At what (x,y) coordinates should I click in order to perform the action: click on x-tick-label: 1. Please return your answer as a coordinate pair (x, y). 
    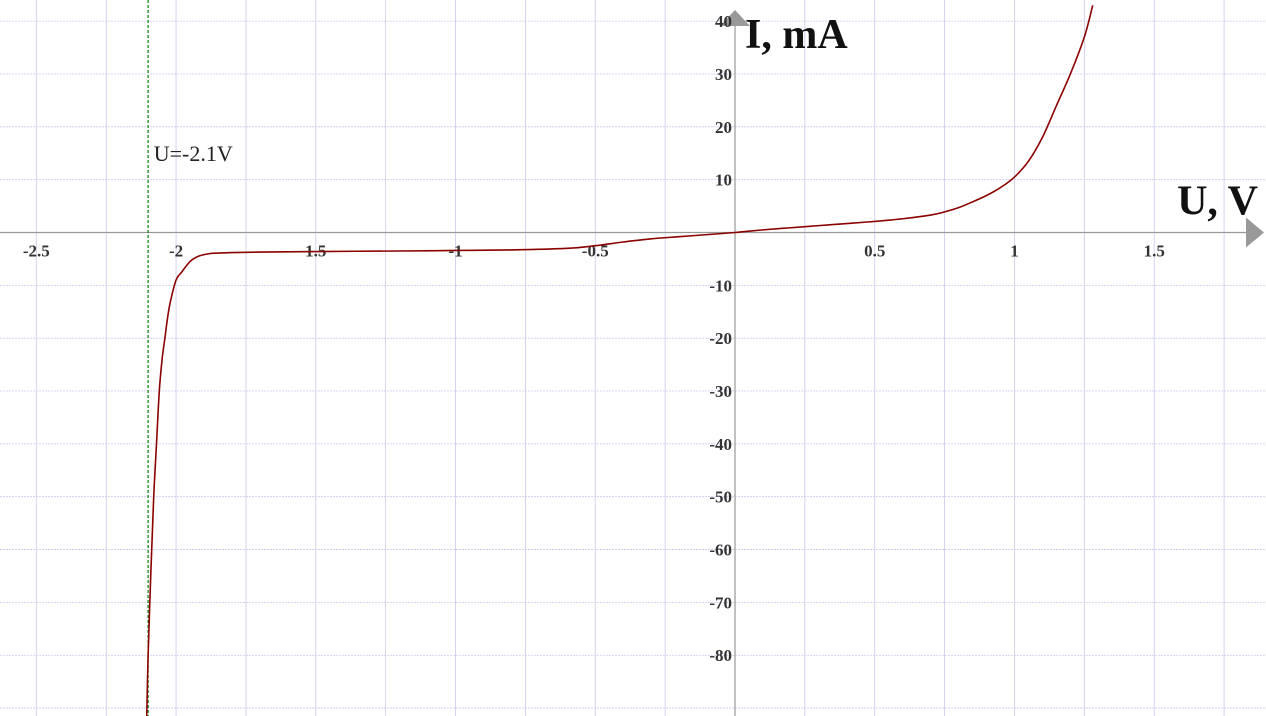
    Looking at the image, I should click on (1014, 251).